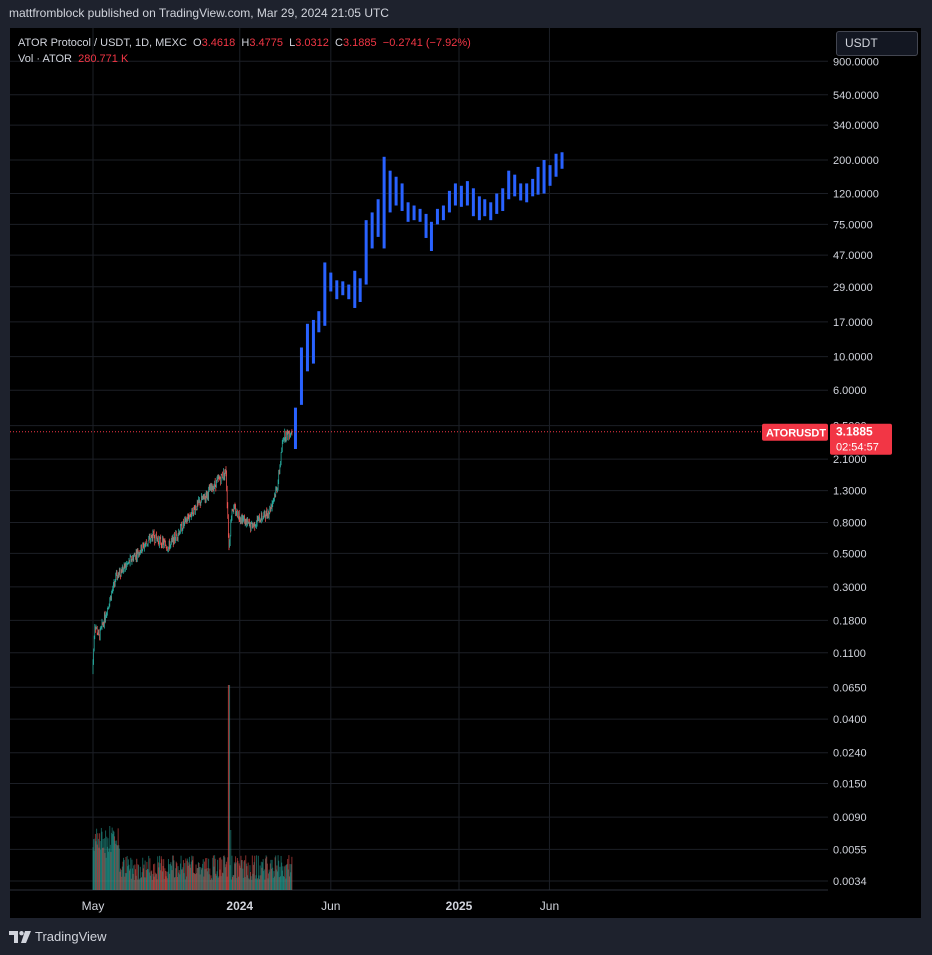 Image resolution: width=932 pixels, height=955 pixels. I want to click on y-tick-label: 2.1000, so click(850, 460).